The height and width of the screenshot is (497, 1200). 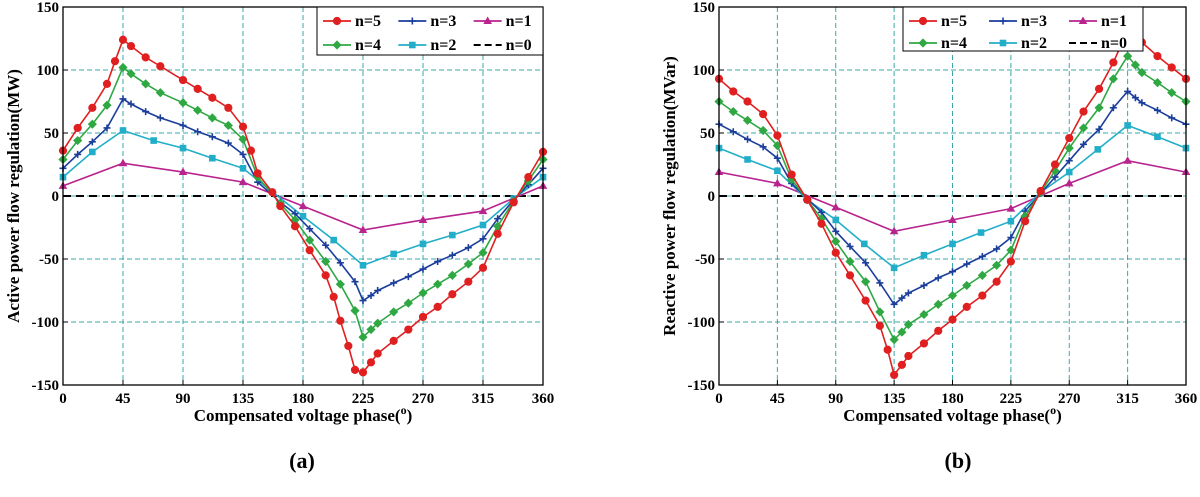 I want to click on y-tick-label: 150, so click(x=704, y=8).